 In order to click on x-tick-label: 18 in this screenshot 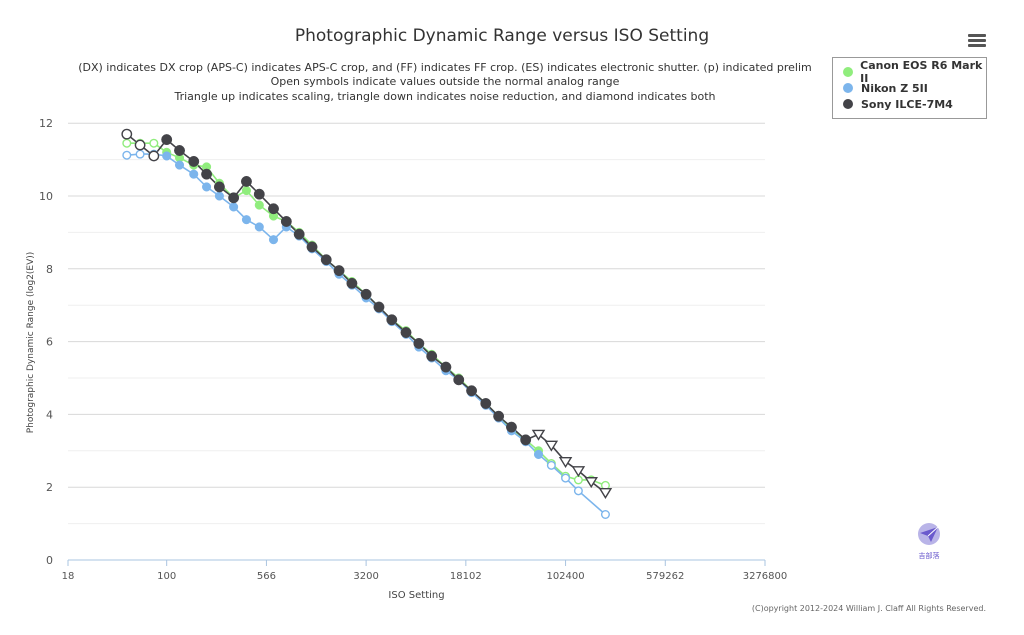, I will do `click(68, 576)`.